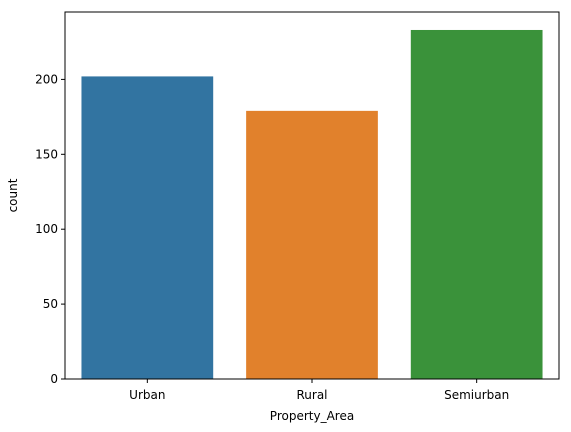 The height and width of the screenshot is (432, 571). I want to click on y-tick-label: 100, so click(46, 229).